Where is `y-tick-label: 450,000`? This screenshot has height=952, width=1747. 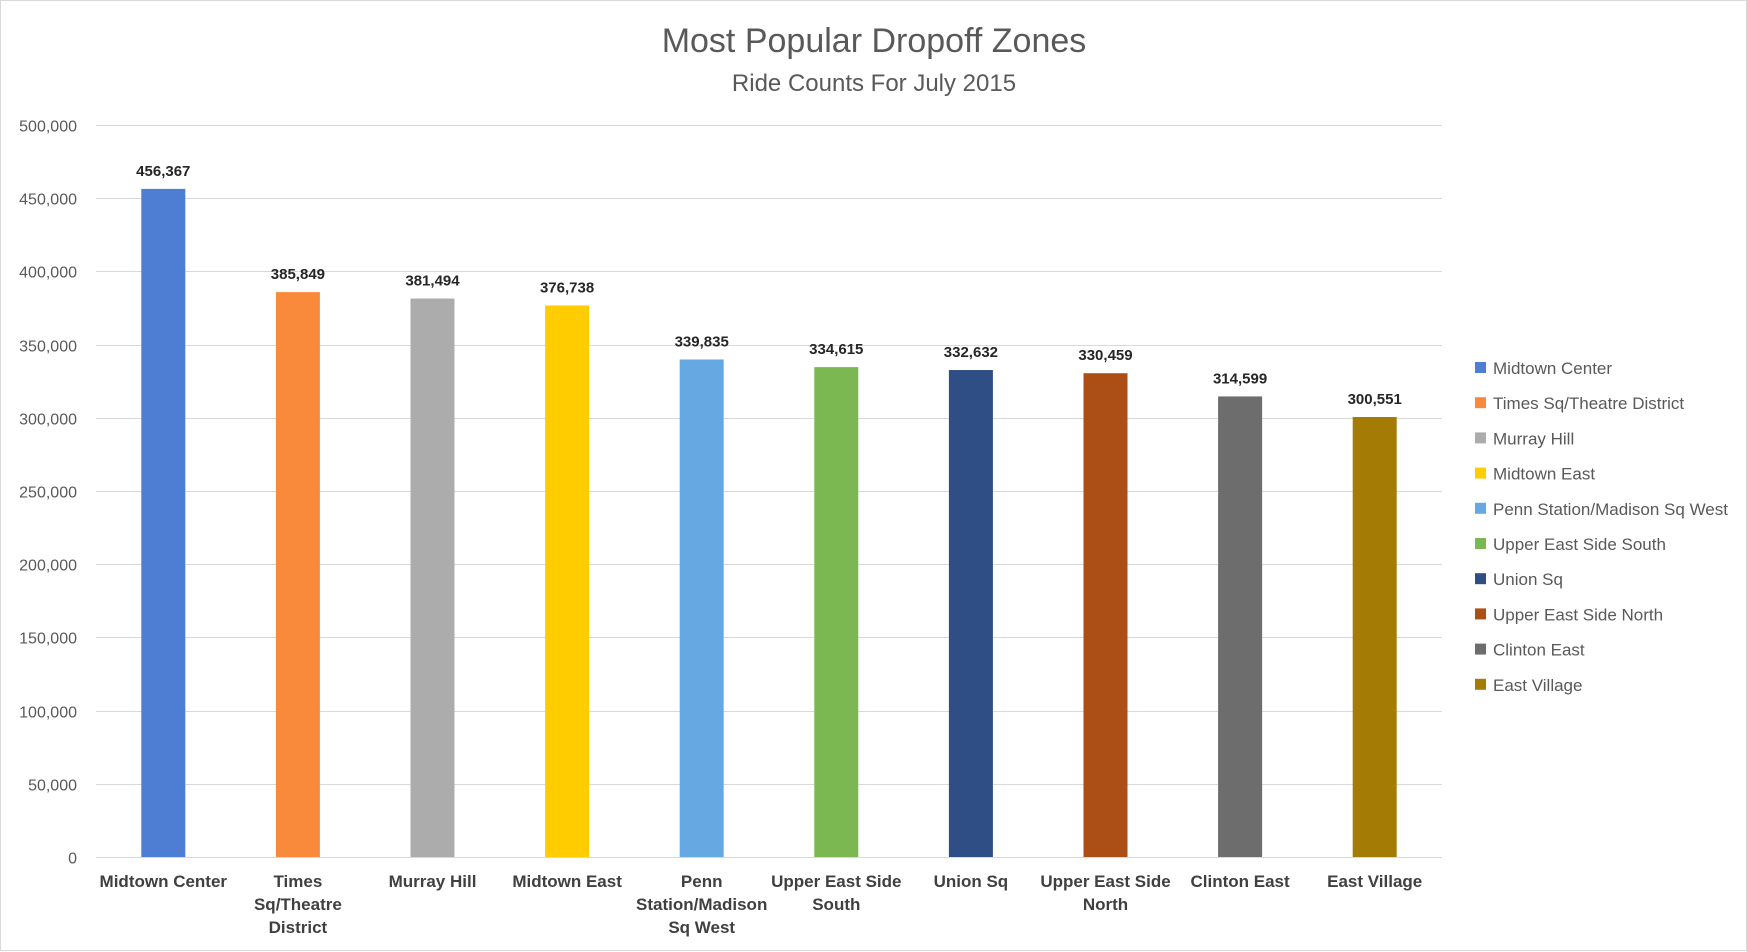 y-tick-label: 450,000 is located at coordinates (48, 200).